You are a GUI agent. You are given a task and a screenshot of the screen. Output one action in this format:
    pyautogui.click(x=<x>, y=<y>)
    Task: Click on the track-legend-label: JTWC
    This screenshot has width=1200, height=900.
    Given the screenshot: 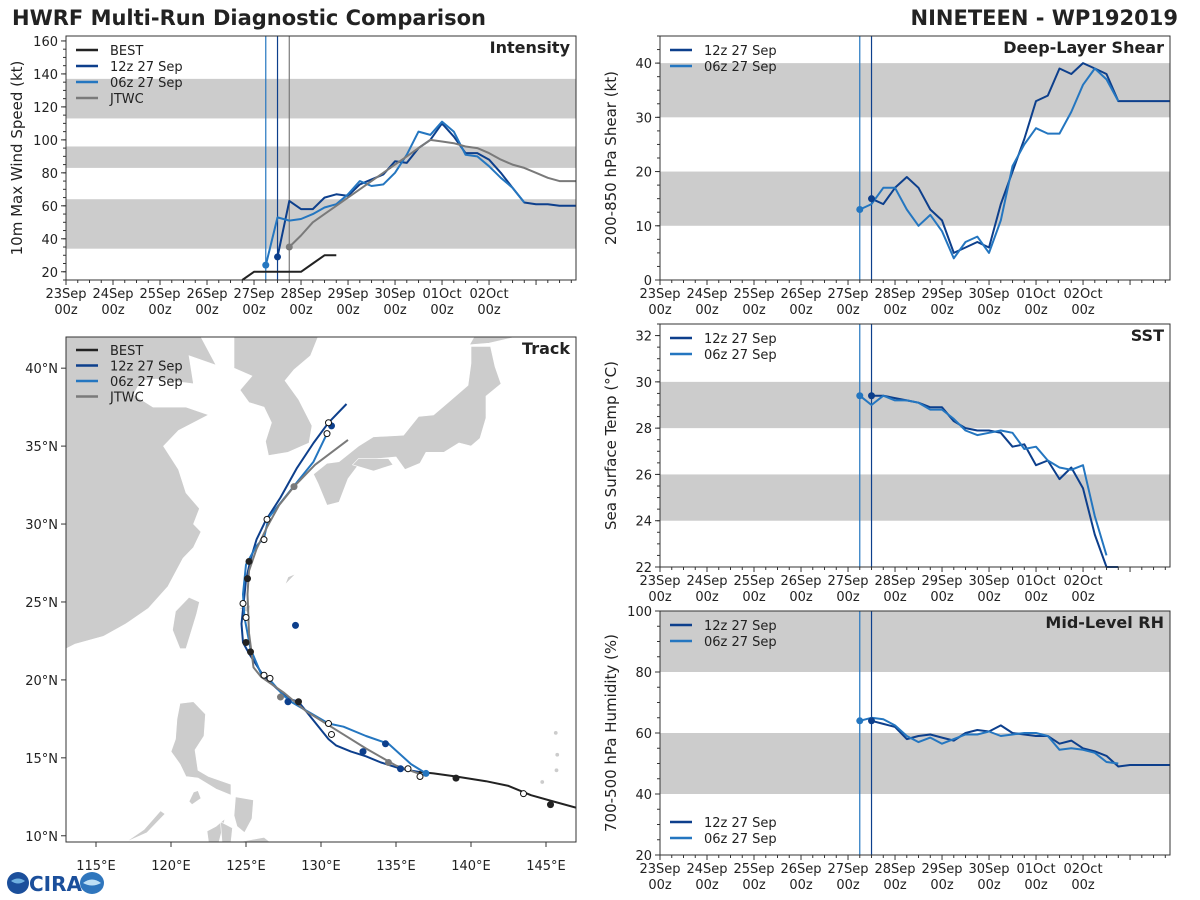 What is the action you would take?
    pyautogui.click(x=126, y=398)
    